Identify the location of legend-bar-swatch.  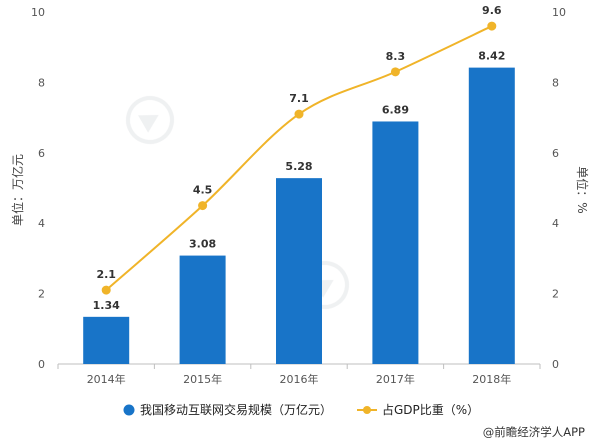
(129, 410).